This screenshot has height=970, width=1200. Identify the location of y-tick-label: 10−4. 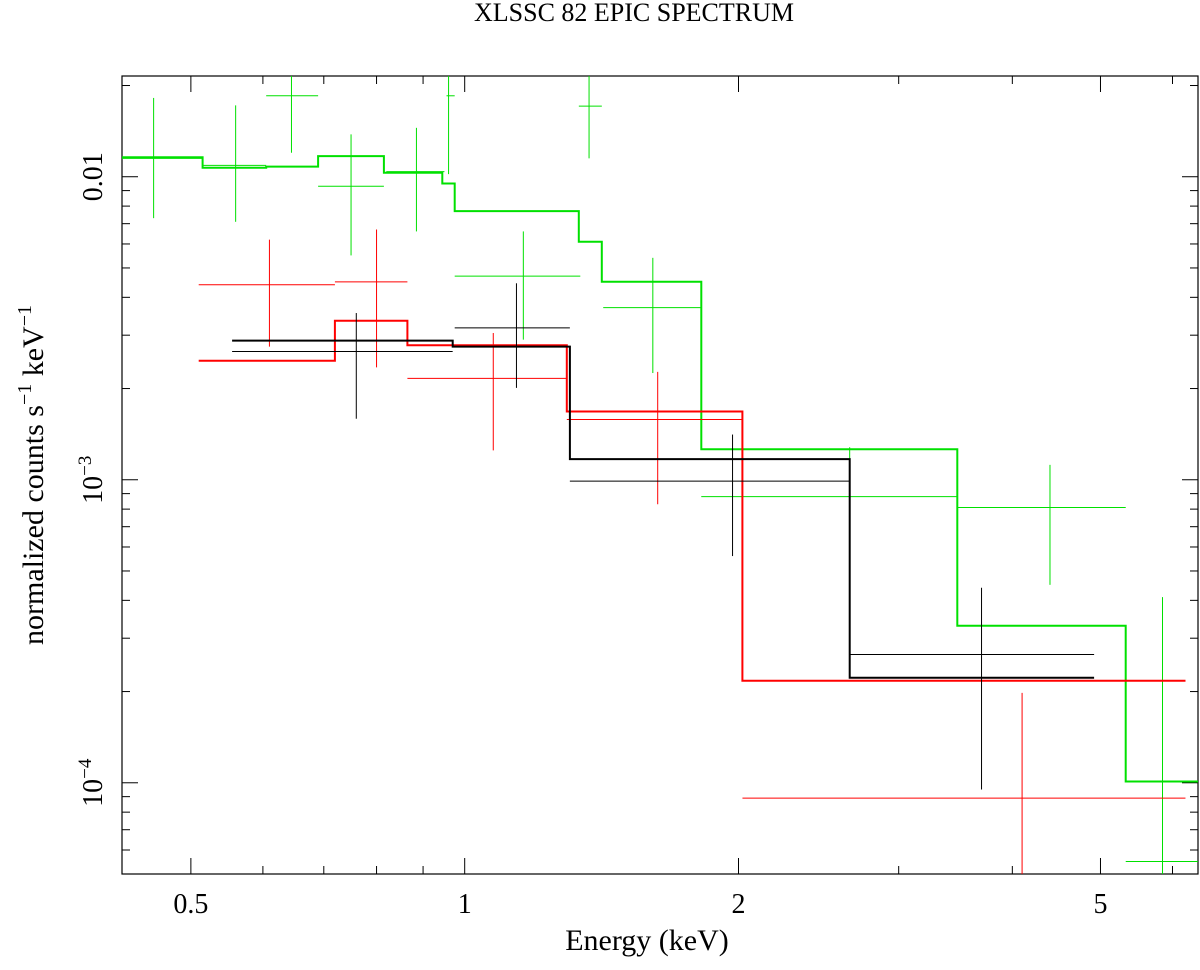
(92, 782).